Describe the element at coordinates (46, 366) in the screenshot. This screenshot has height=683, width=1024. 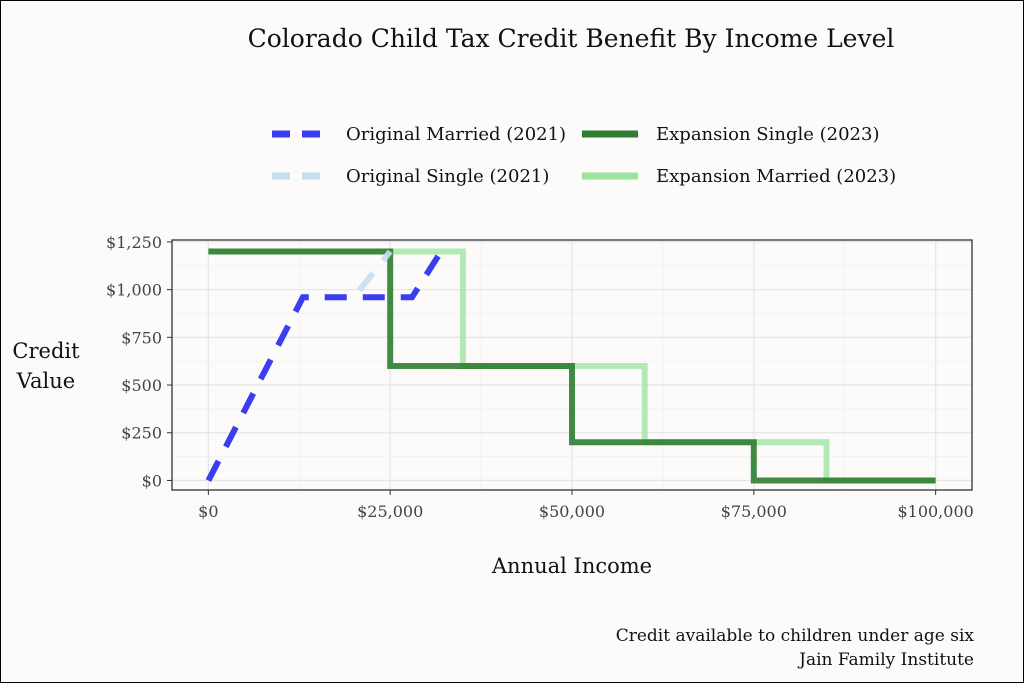
I see `y-axis-title: Credit Value` at that location.